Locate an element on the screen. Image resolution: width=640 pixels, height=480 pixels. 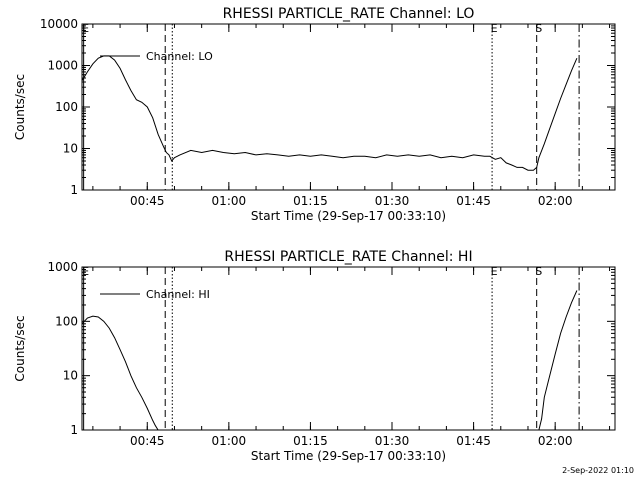
legend-label: Channel: HI is located at coordinates (178, 294).